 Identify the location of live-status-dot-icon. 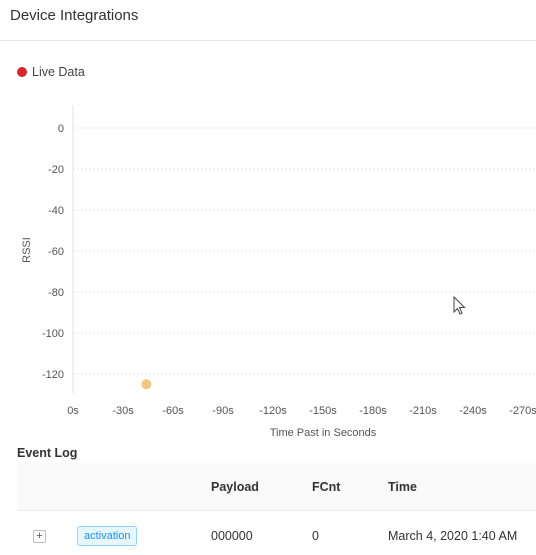
(22, 72).